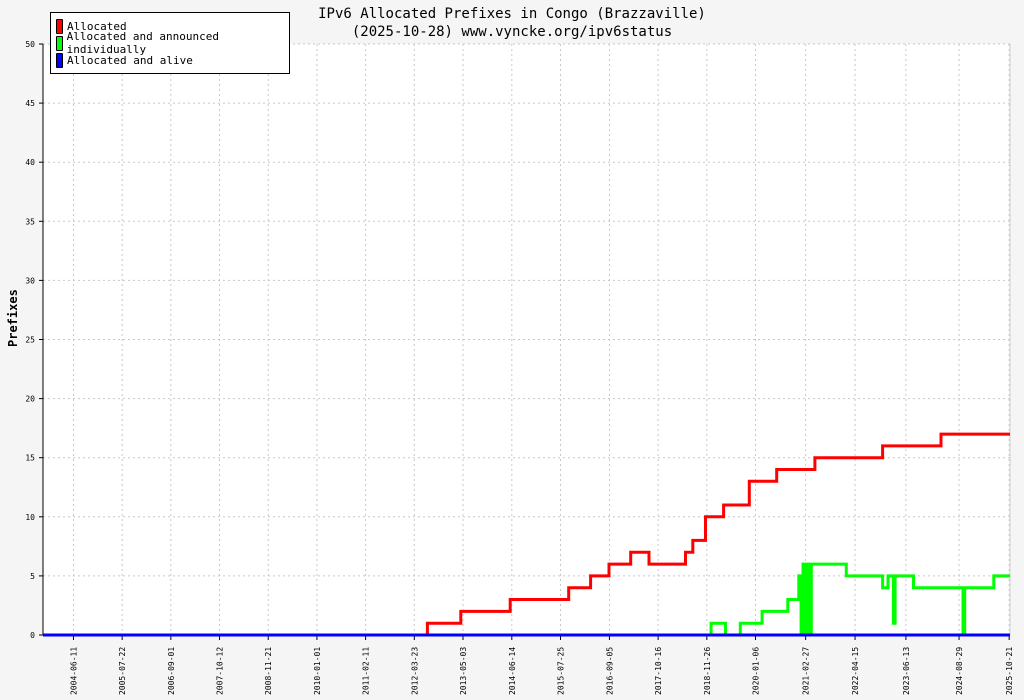 The height and width of the screenshot is (700, 1024). What do you see at coordinates (30, 103) in the screenshot?
I see `y-tick-label: 45` at bounding box center [30, 103].